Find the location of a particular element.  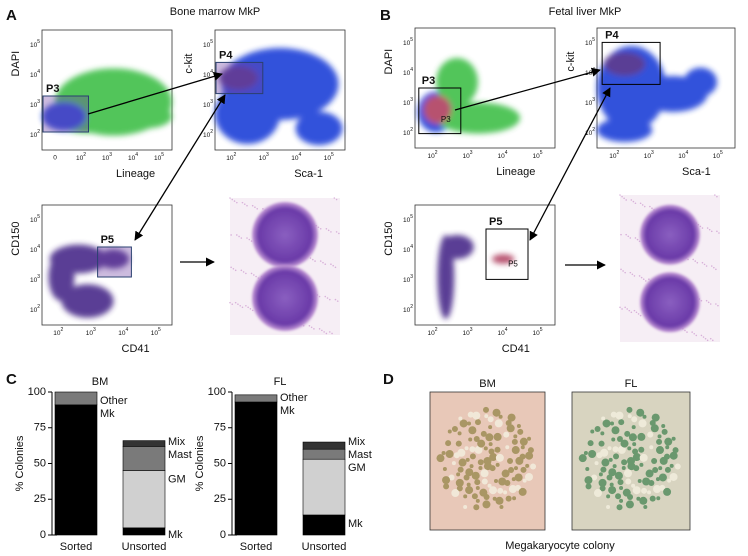

panel-letter: B is located at coordinates (385, 15).